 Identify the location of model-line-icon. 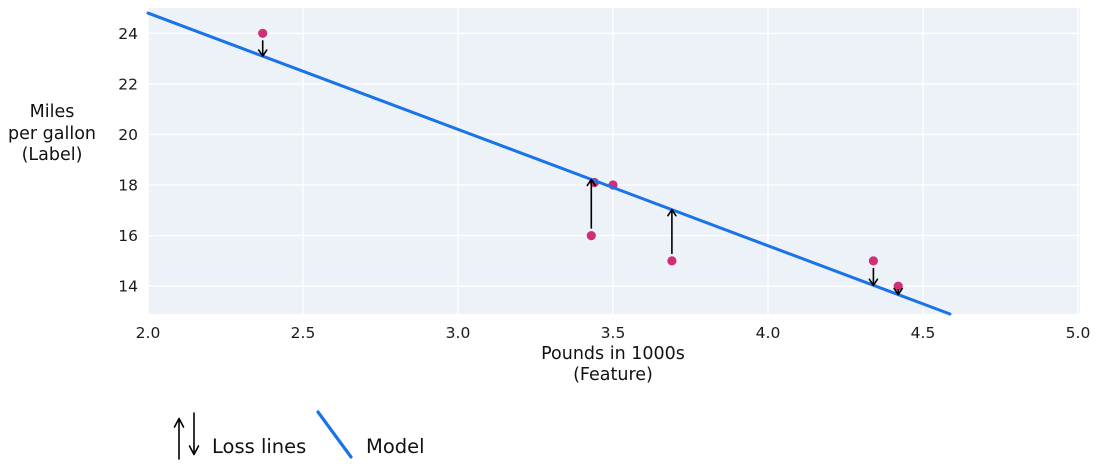
(334, 434).